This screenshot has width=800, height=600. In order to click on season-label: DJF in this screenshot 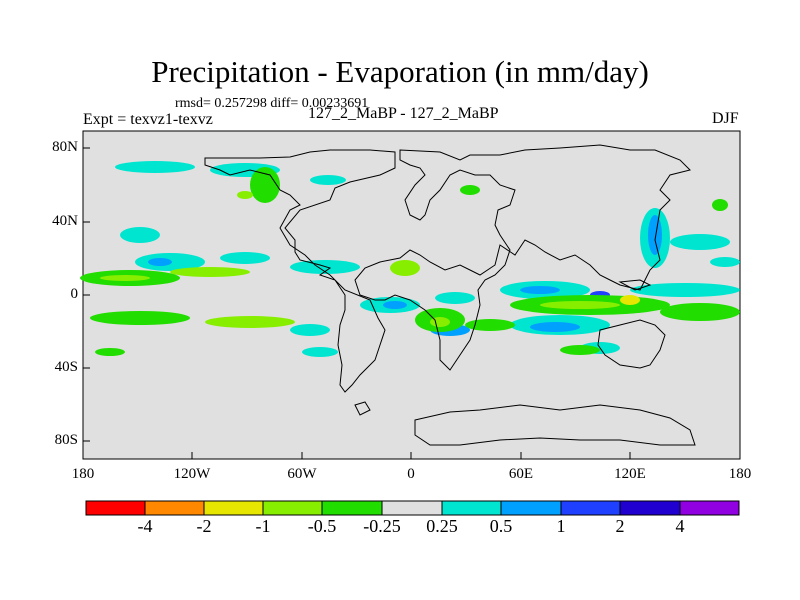, I will do `click(725, 118)`.